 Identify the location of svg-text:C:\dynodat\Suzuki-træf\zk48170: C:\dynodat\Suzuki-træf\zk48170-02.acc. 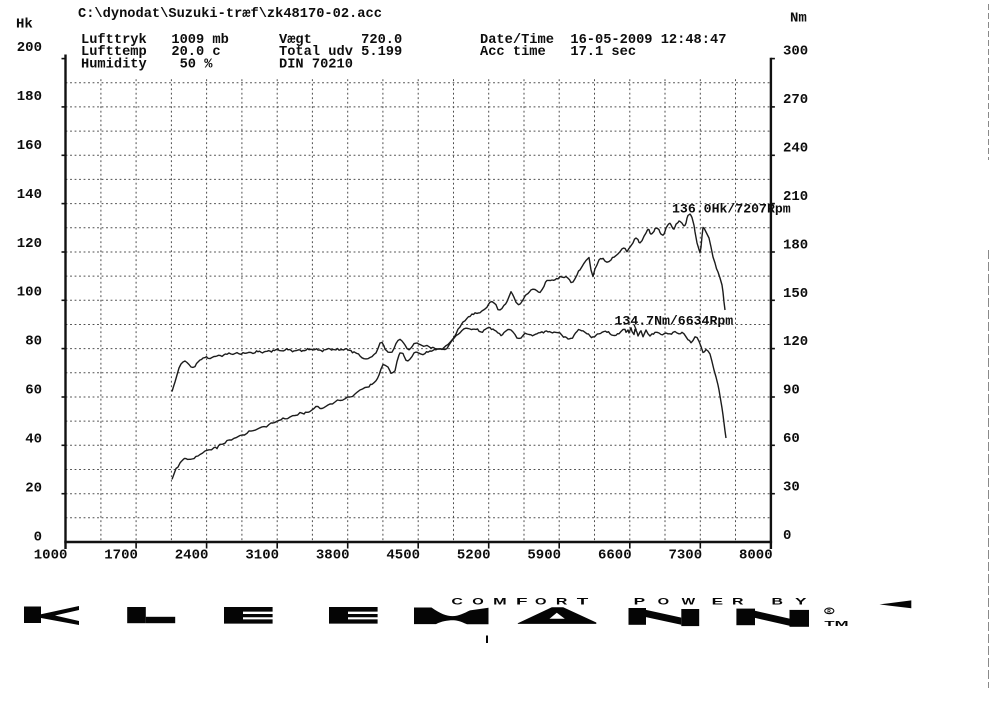
(230, 14).